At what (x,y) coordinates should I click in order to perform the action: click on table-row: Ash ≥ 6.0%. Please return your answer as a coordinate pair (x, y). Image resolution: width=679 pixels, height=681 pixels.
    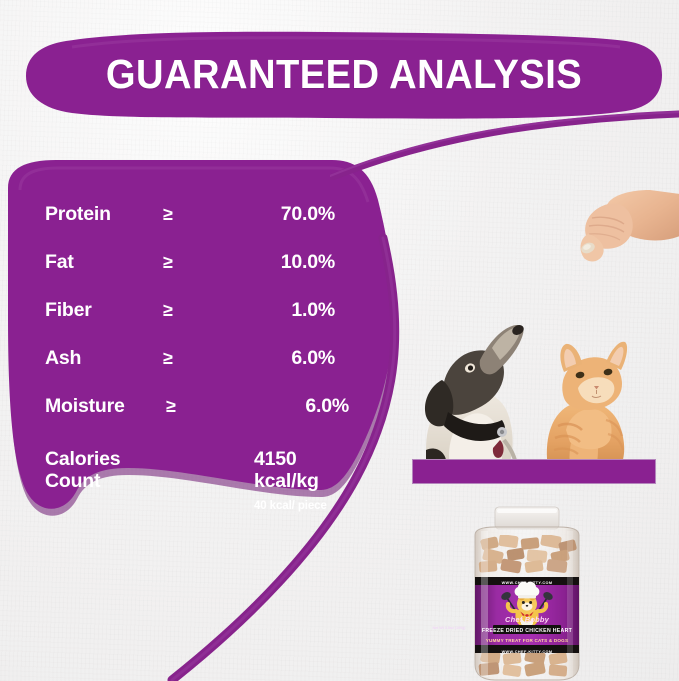
    Looking at the image, I should click on (190, 371).